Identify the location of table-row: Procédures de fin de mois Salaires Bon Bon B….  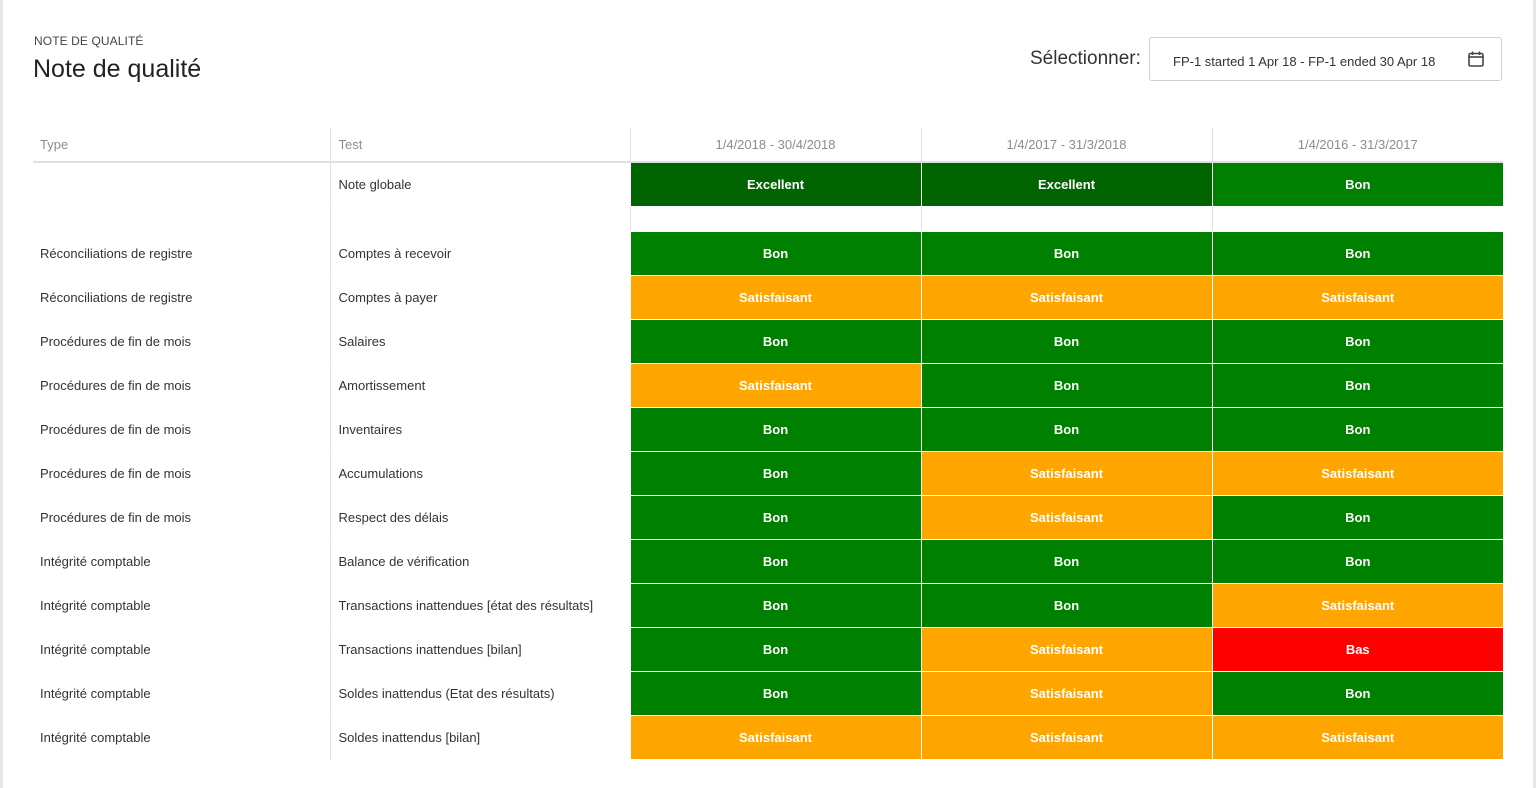
(768, 341).